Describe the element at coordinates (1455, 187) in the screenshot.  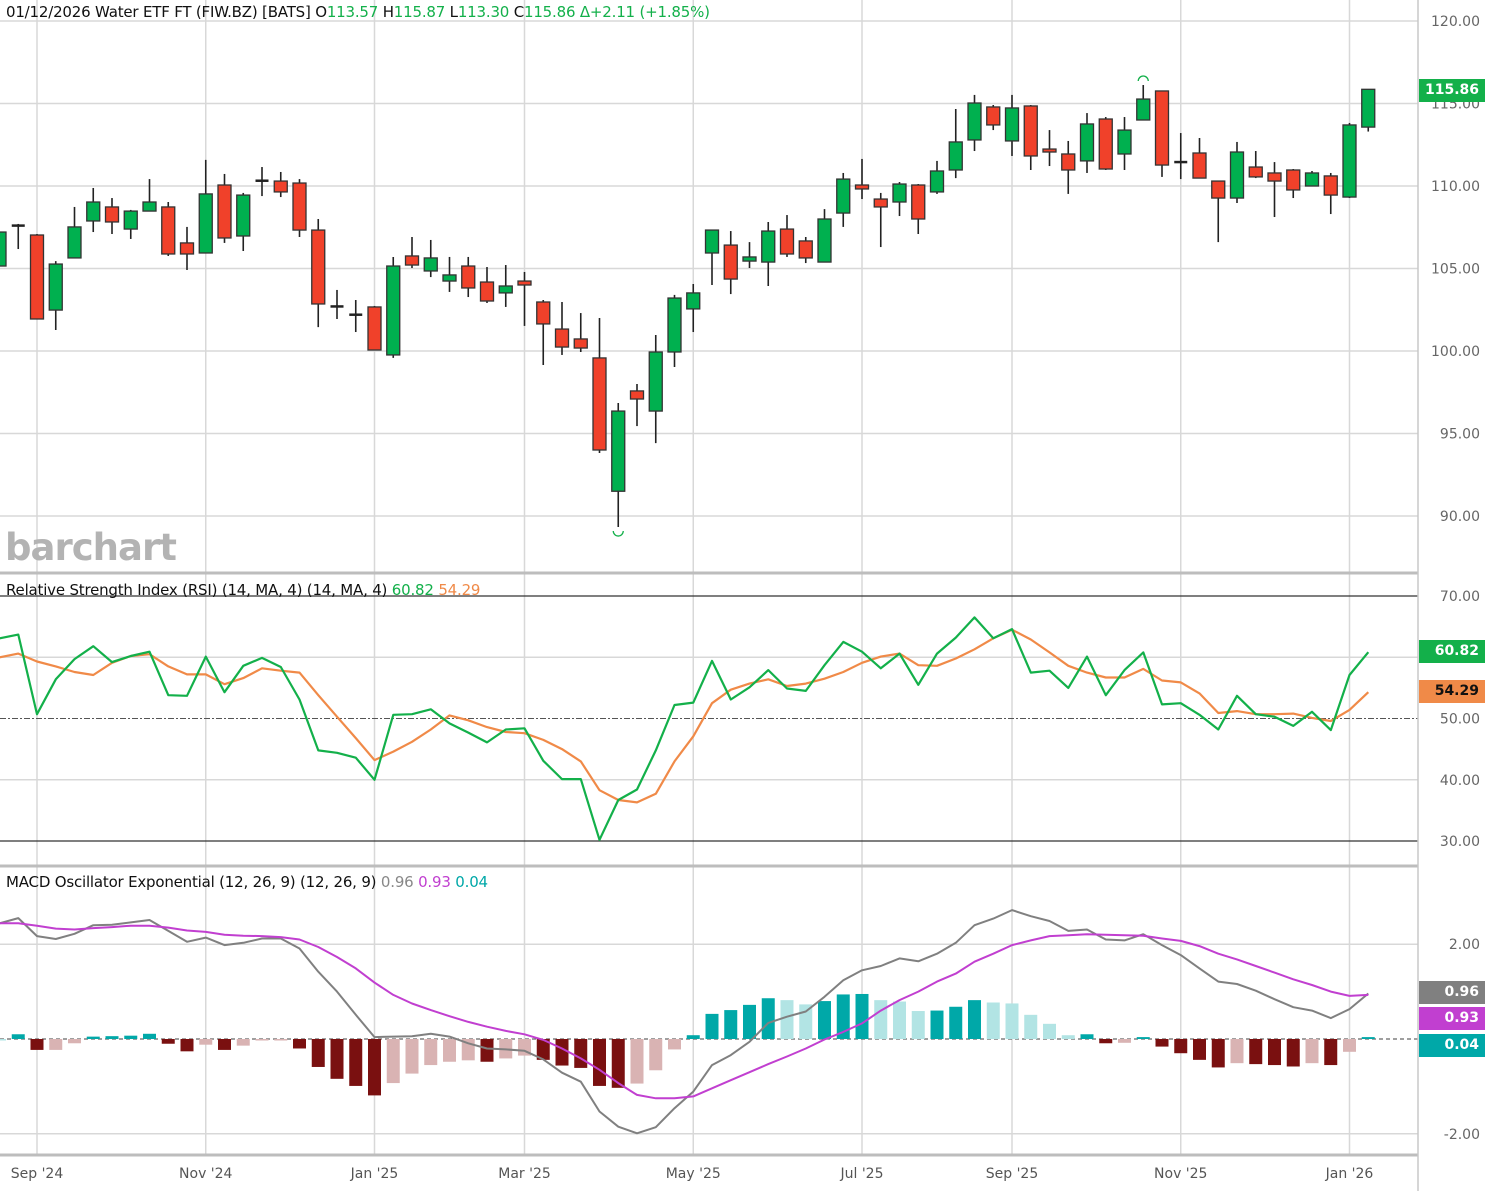
I see `price-tick-label: 110.00` at that location.